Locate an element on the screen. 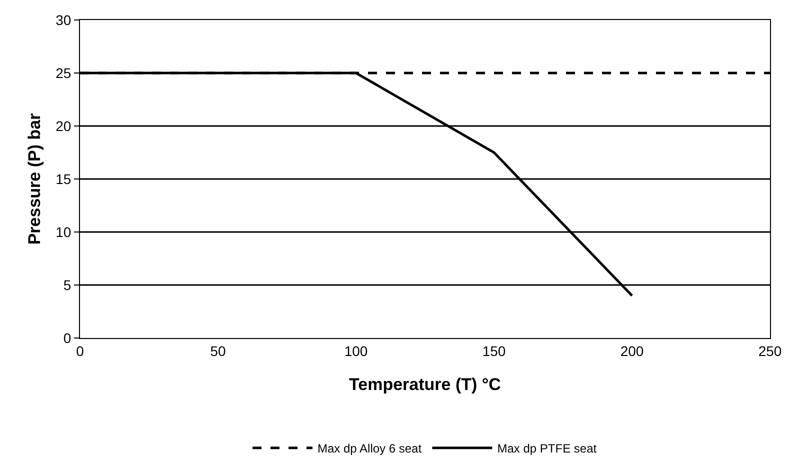  y-tick-label: 10 is located at coordinates (64, 232).